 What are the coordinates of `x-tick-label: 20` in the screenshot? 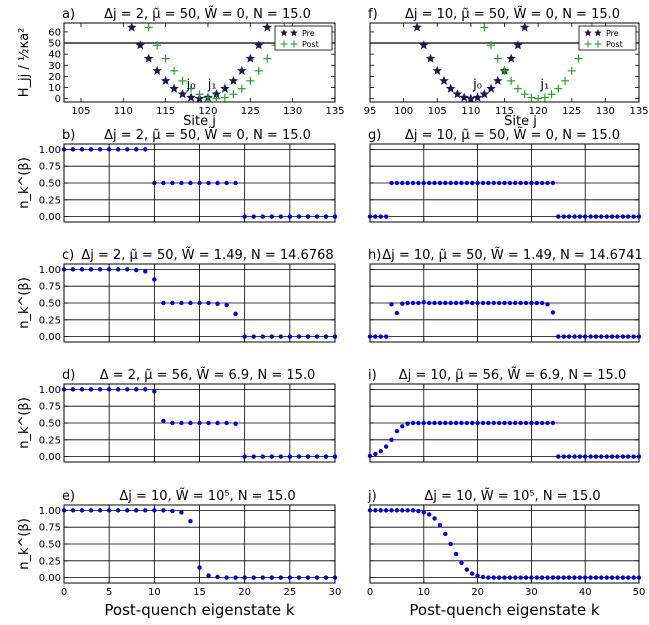 It's located at (477, 592).